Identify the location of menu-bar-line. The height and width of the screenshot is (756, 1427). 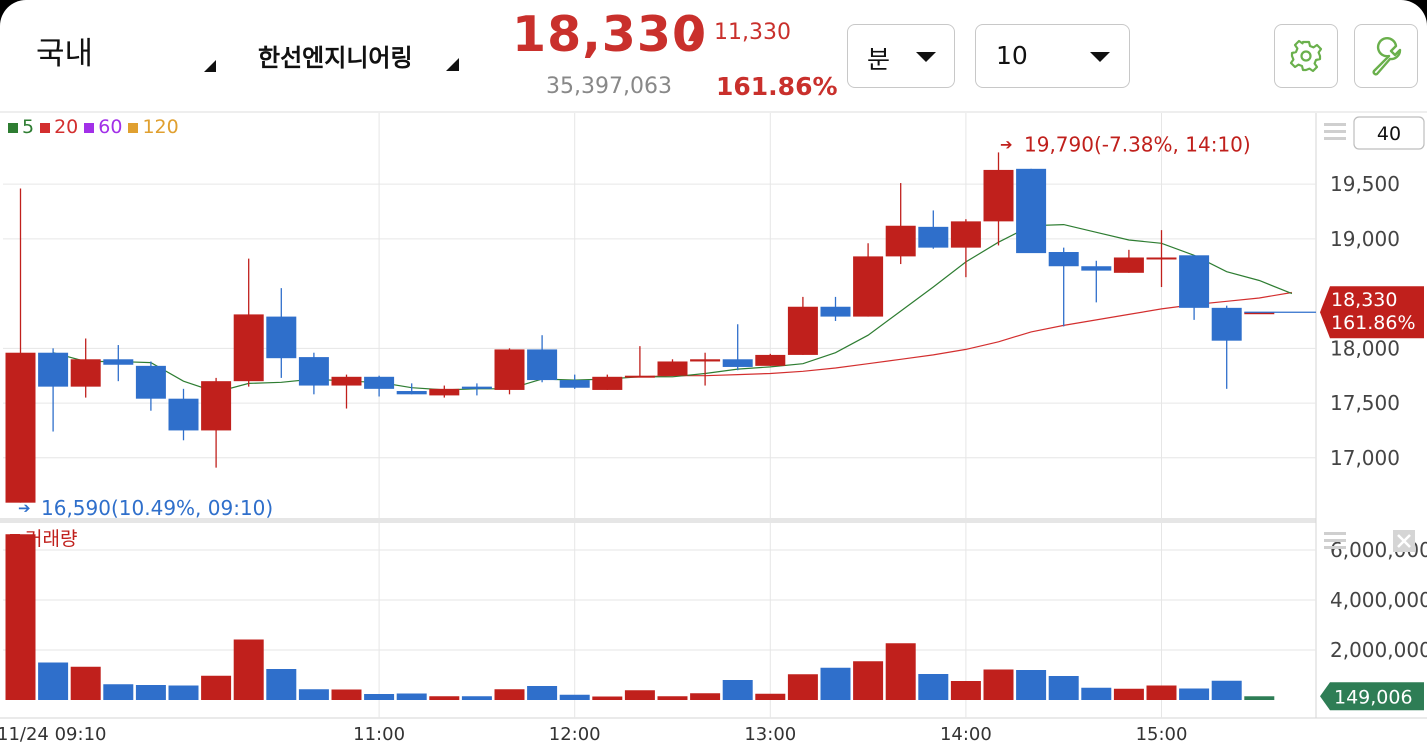
(1335, 540).